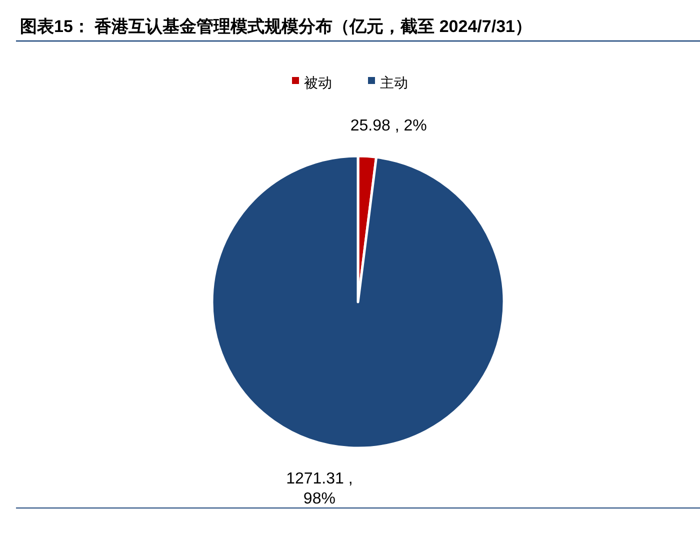  Describe the element at coordinates (276, 26) in the screenshot. I see `chart-title: 图表15： 香港互认基金管理模式规模分布（亿元，截至 2024/7/31）` at that location.